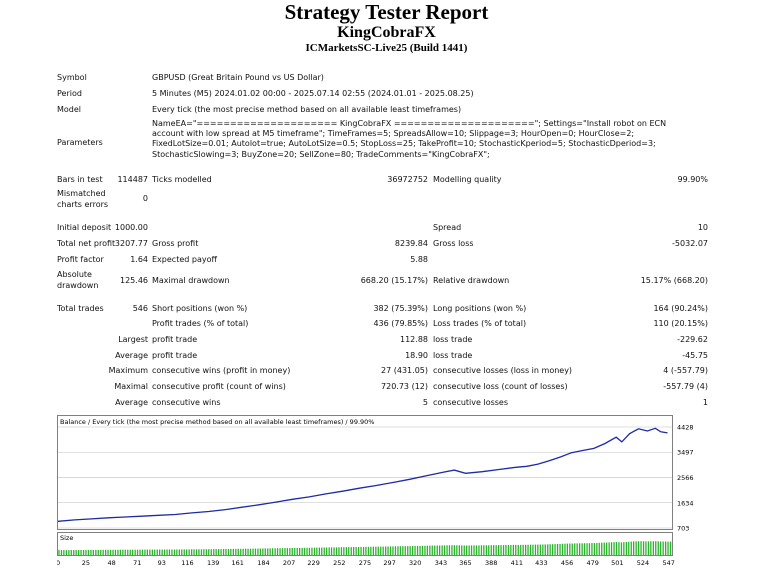  What do you see at coordinates (213, 563) in the screenshot?
I see `x-tick-label: 139` at bounding box center [213, 563].